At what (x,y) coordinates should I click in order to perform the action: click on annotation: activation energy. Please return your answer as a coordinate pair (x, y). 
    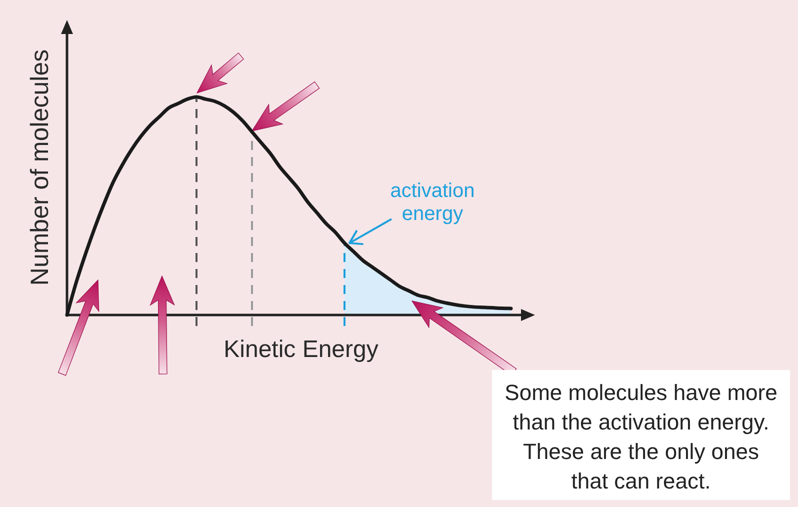
    Looking at the image, I should click on (432, 203).